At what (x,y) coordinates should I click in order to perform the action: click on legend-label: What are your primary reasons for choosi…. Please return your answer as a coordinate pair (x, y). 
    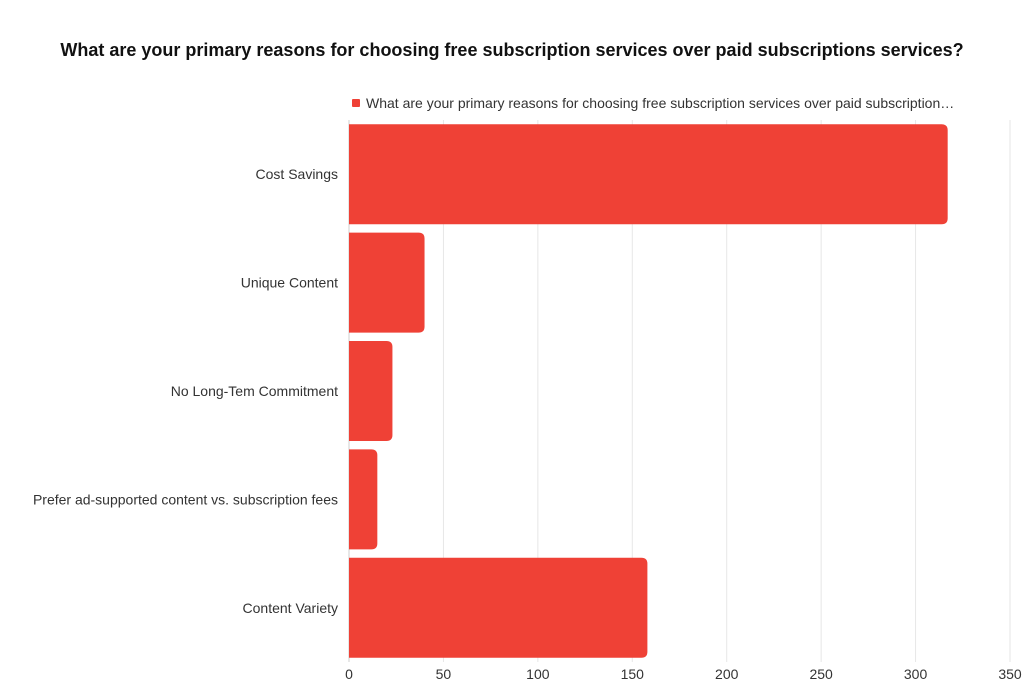
    Looking at the image, I should click on (660, 103).